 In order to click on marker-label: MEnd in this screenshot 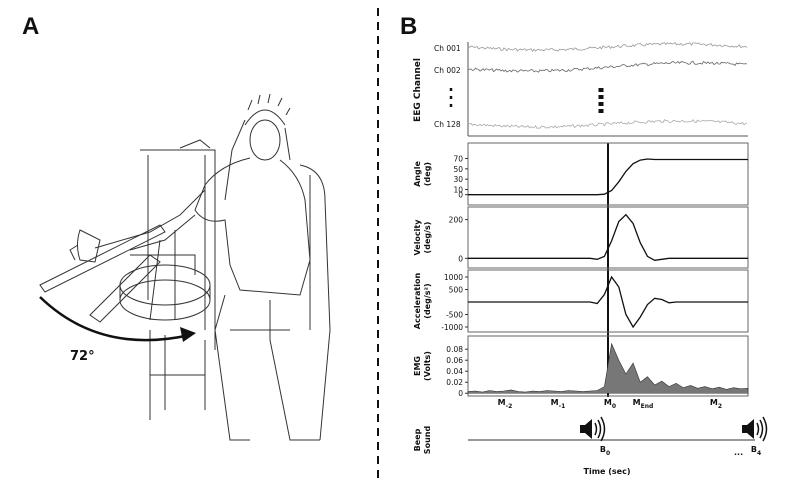, I will do `click(643, 404)`.